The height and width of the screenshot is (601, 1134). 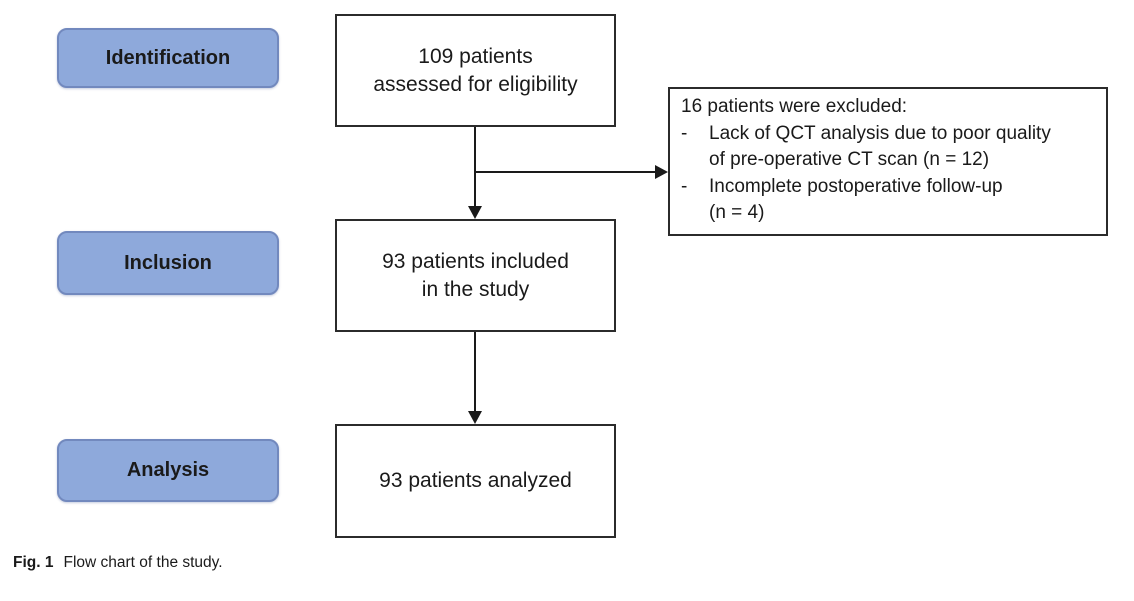 I want to click on flow-box-text: 109 patients assessed for eligibility, so click(x=475, y=70).